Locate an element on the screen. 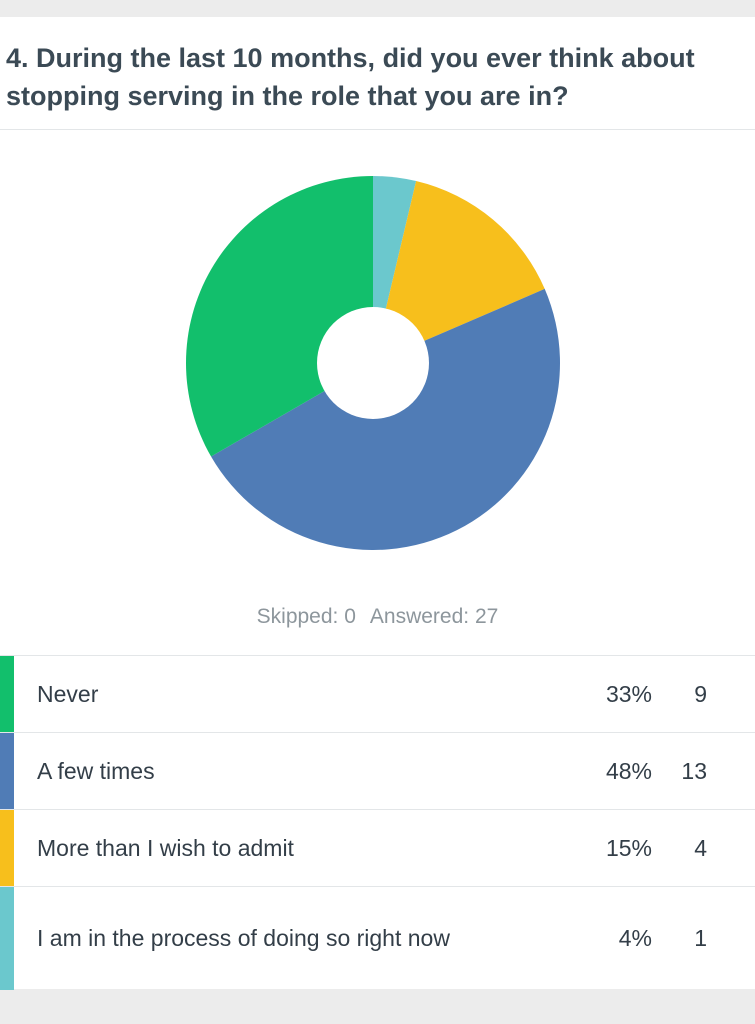 This screenshot has height=1024, width=755. answer-percent: 33% is located at coordinates (628, 693).